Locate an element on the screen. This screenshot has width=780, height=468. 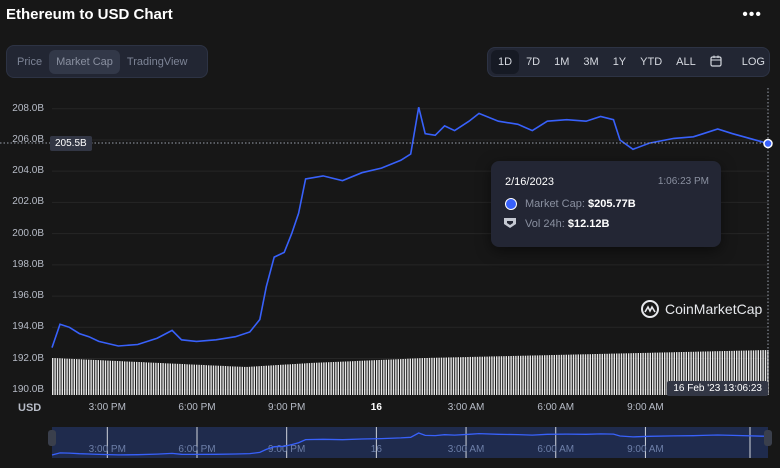
x-tick-label: 16 is located at coordinates (376, 407).